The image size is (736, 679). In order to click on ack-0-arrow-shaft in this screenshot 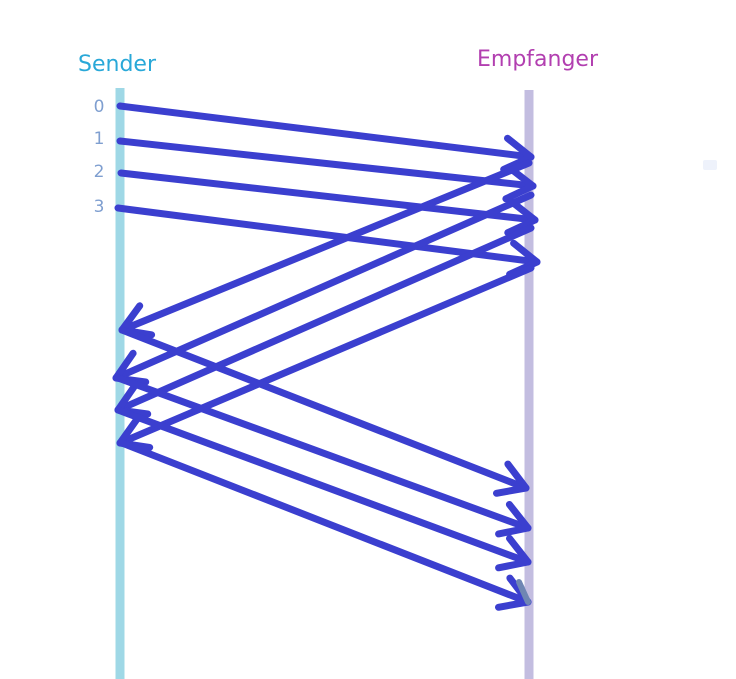, I will do `click(325, 246)`.